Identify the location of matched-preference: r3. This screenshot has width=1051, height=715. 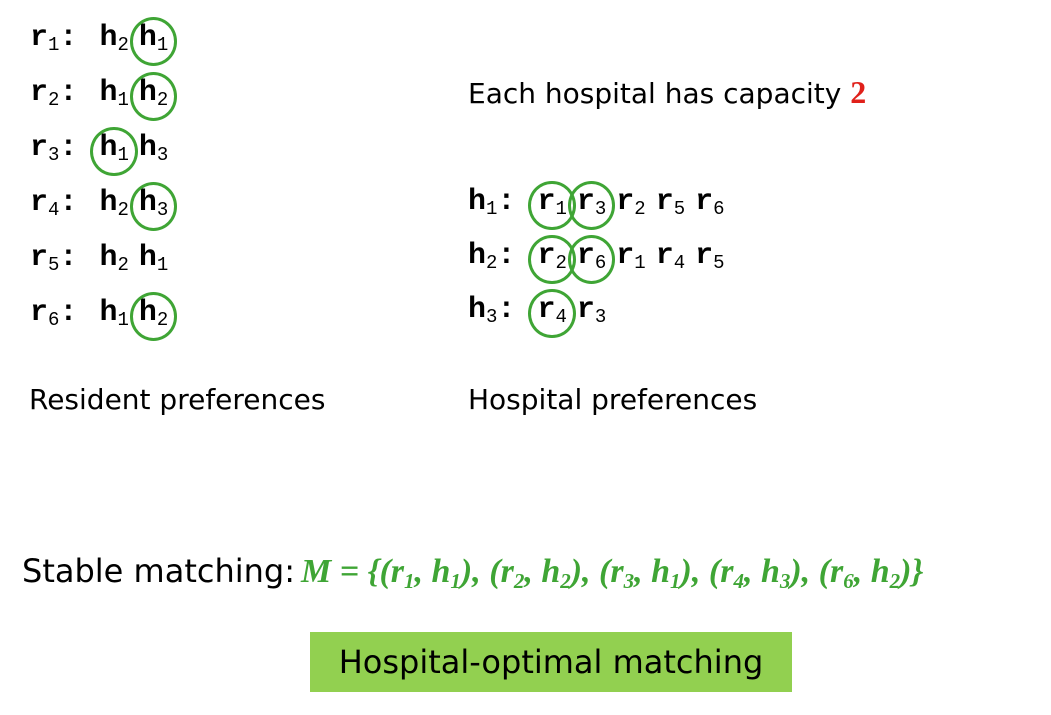
(591, 205).